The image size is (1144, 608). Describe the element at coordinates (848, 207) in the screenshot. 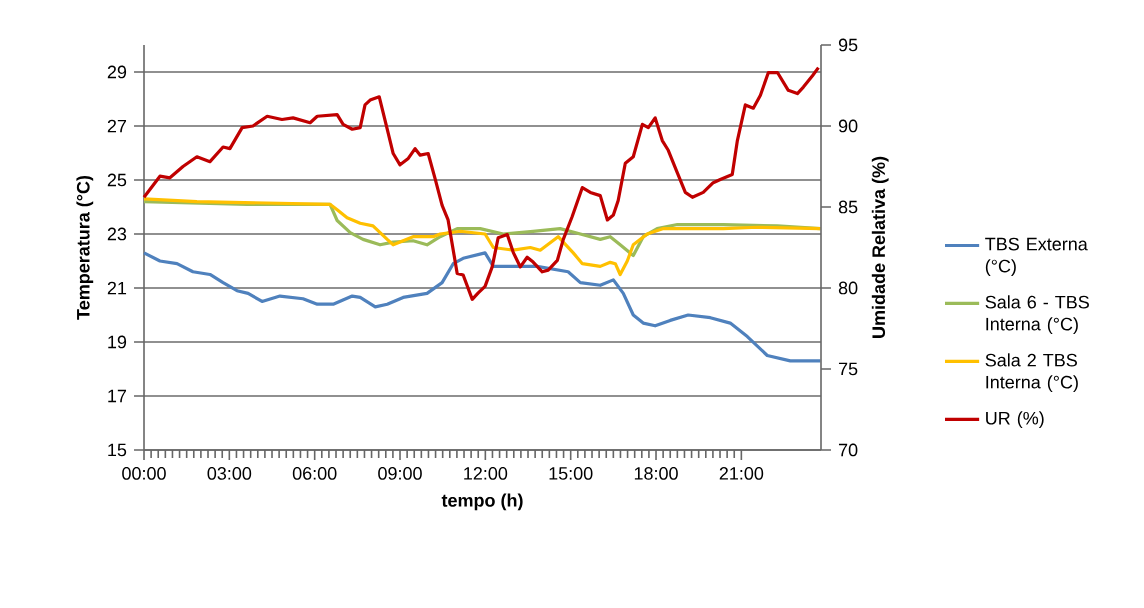

I see `y2-tick-label: 85` at that location.